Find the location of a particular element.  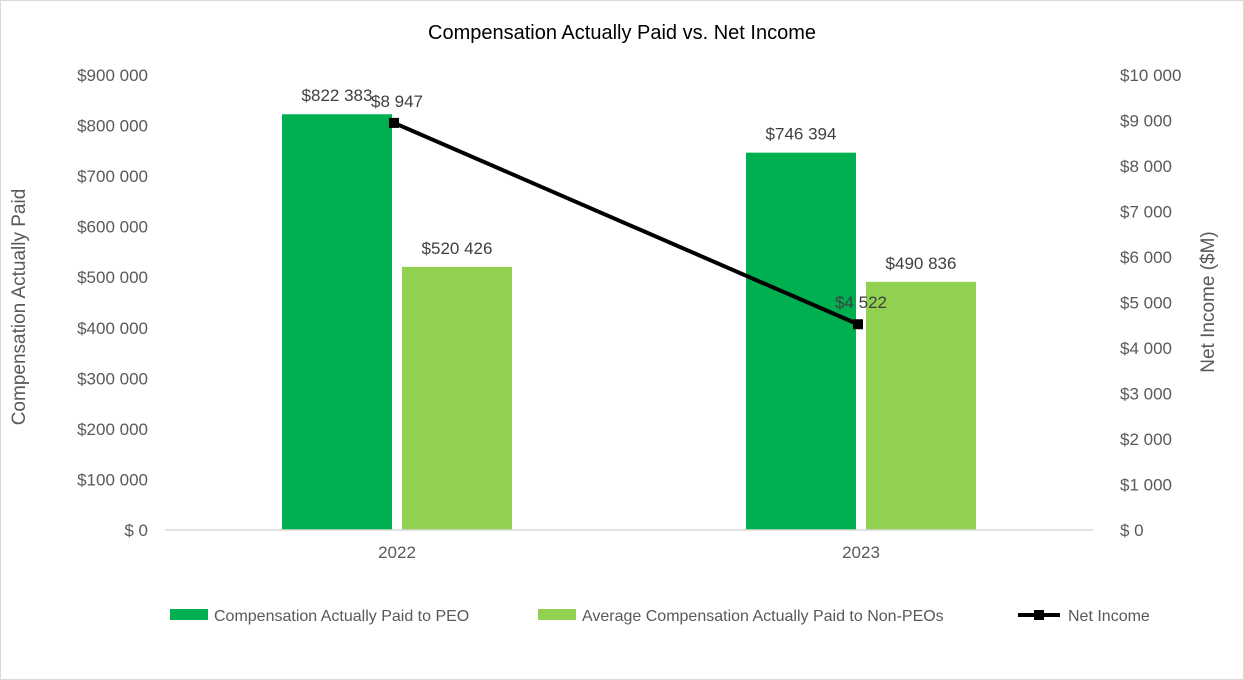

legend-label: Compensation Actually Paid to PEO is located at coordinates (341, 616).